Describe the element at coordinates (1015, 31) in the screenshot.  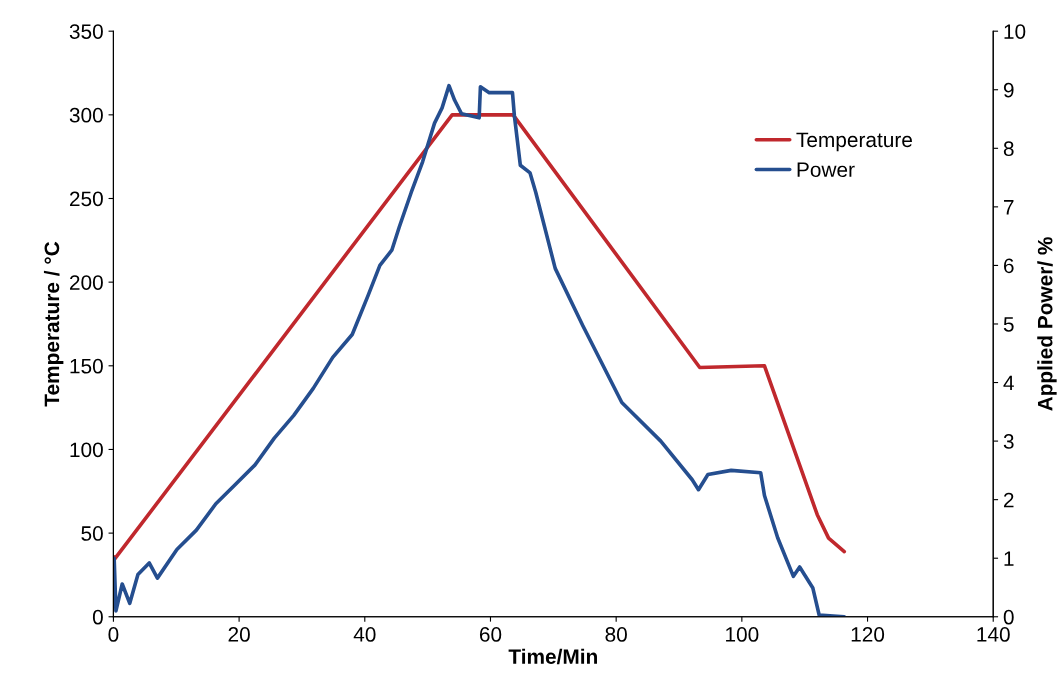
I see `y2-tick-label: 10` at that location.